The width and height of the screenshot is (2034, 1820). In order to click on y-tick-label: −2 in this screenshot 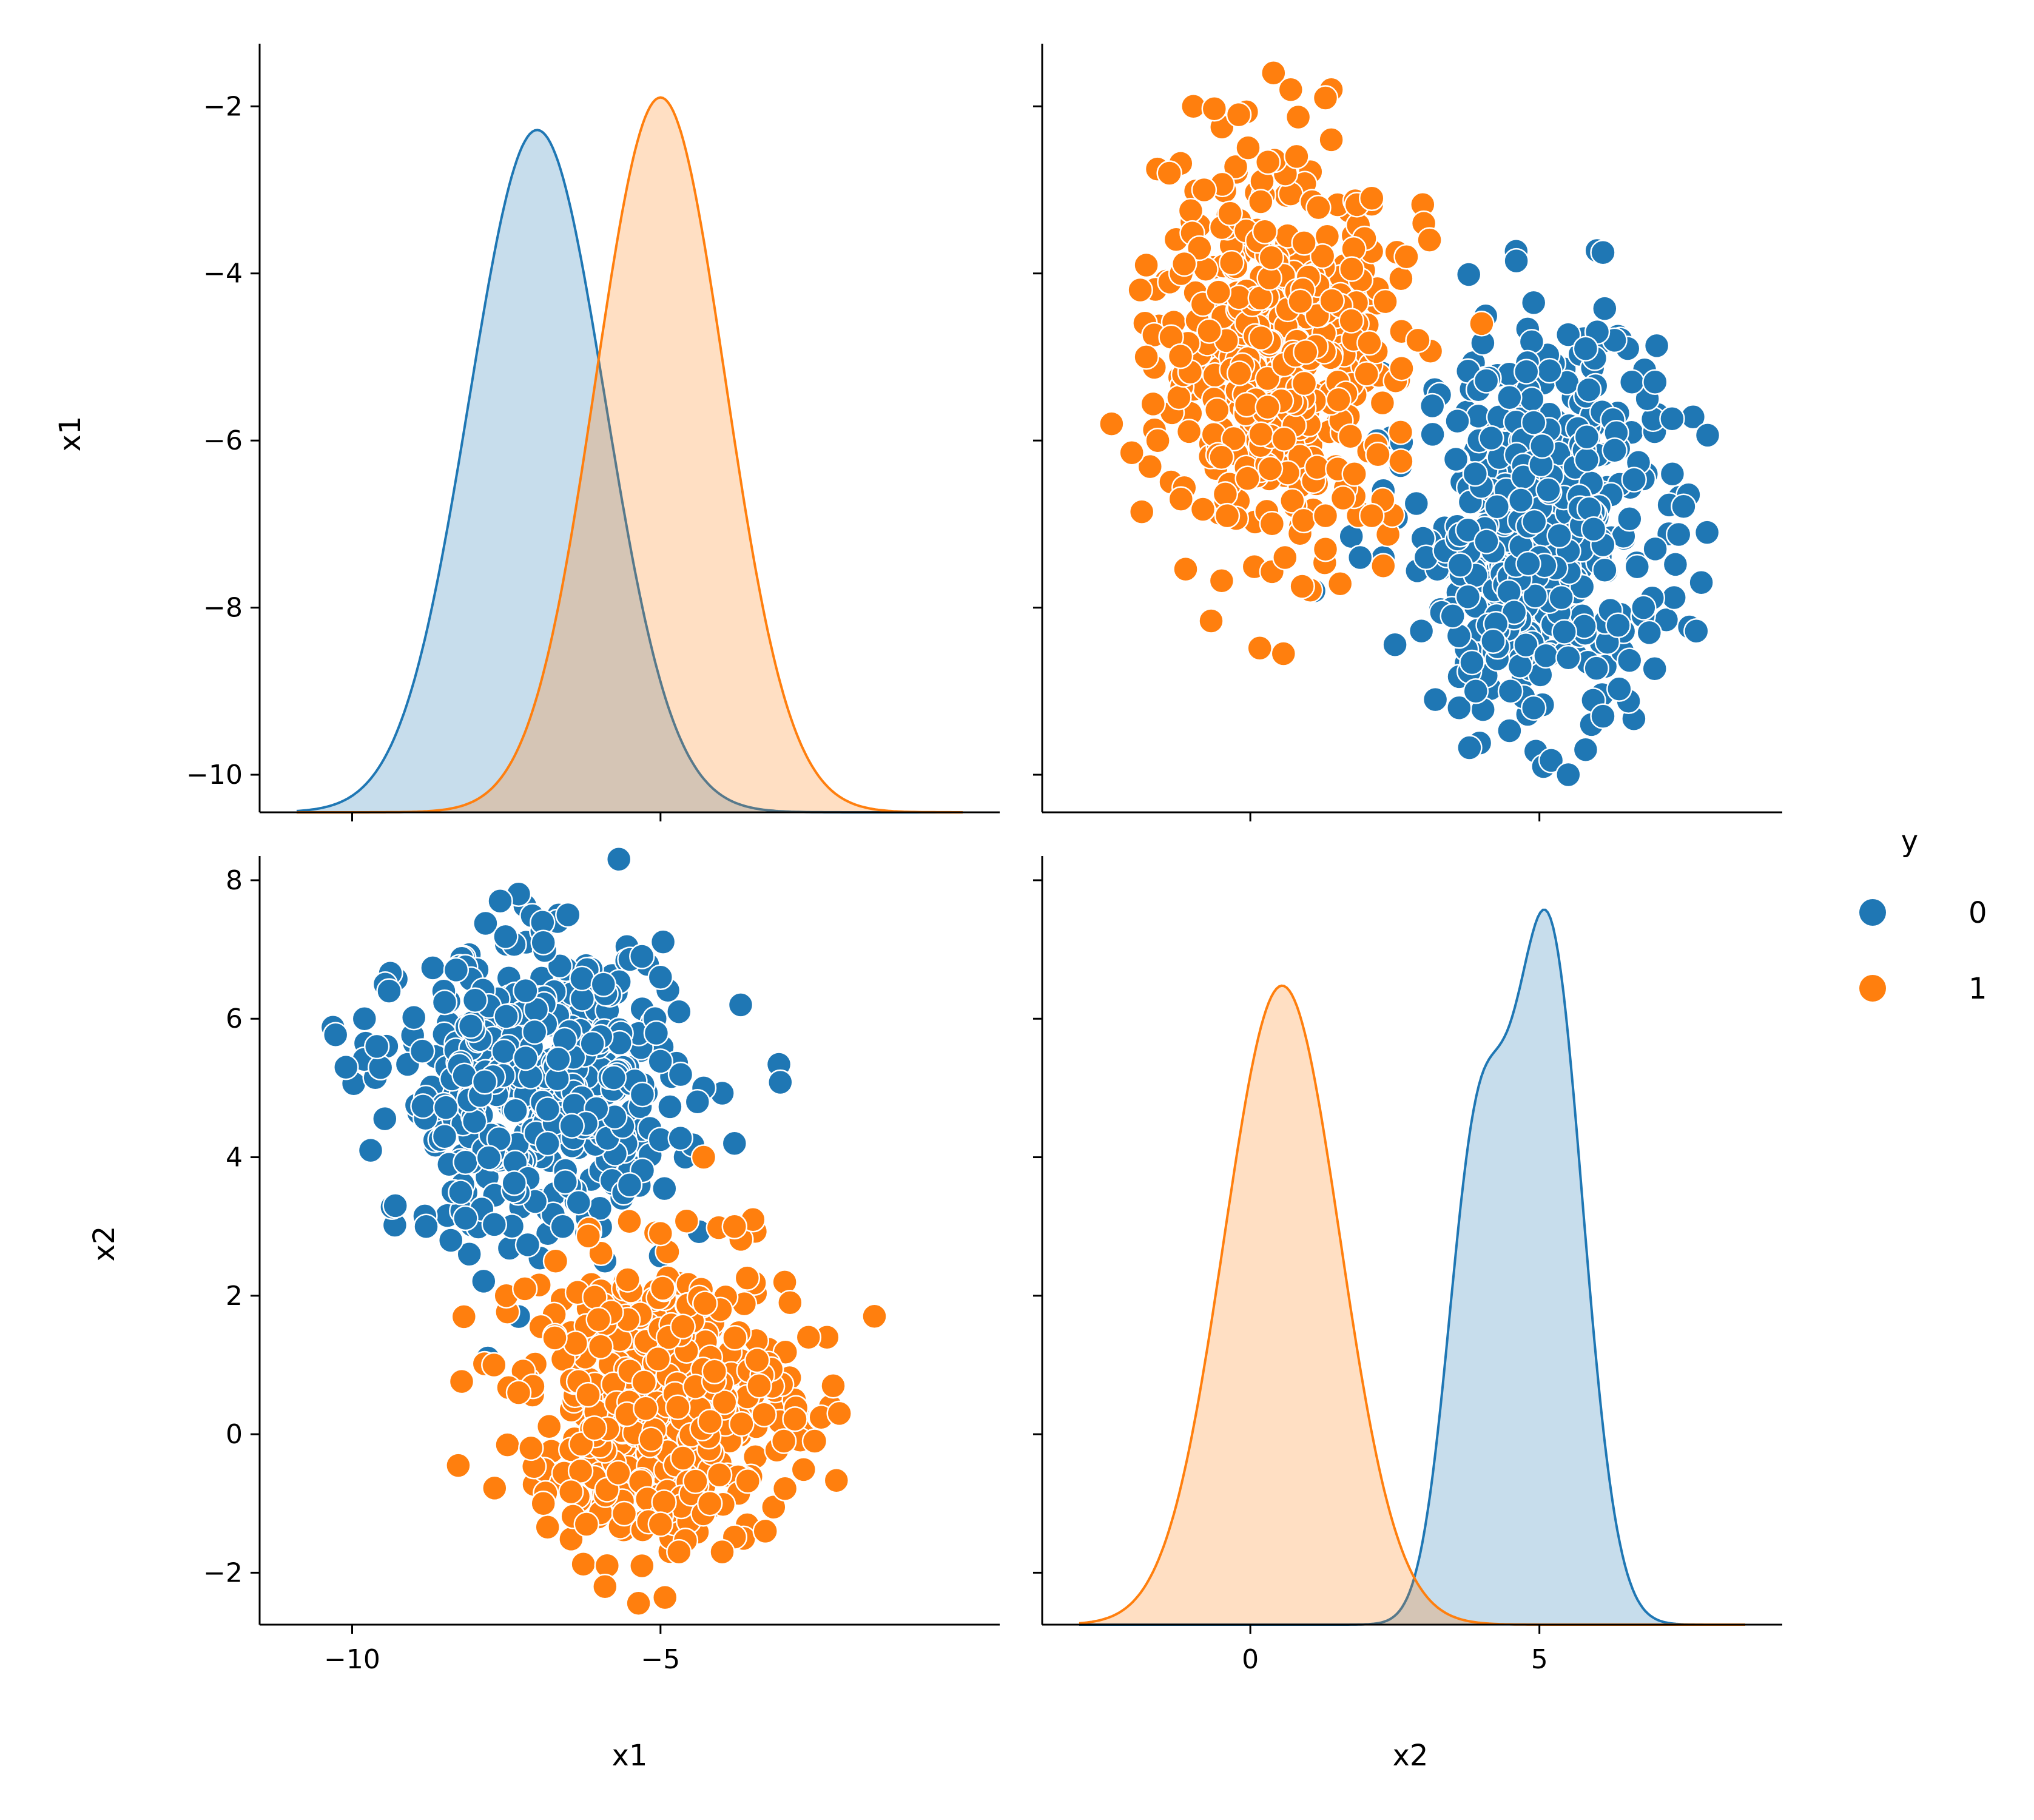, I will do `click(223, 1572)`.